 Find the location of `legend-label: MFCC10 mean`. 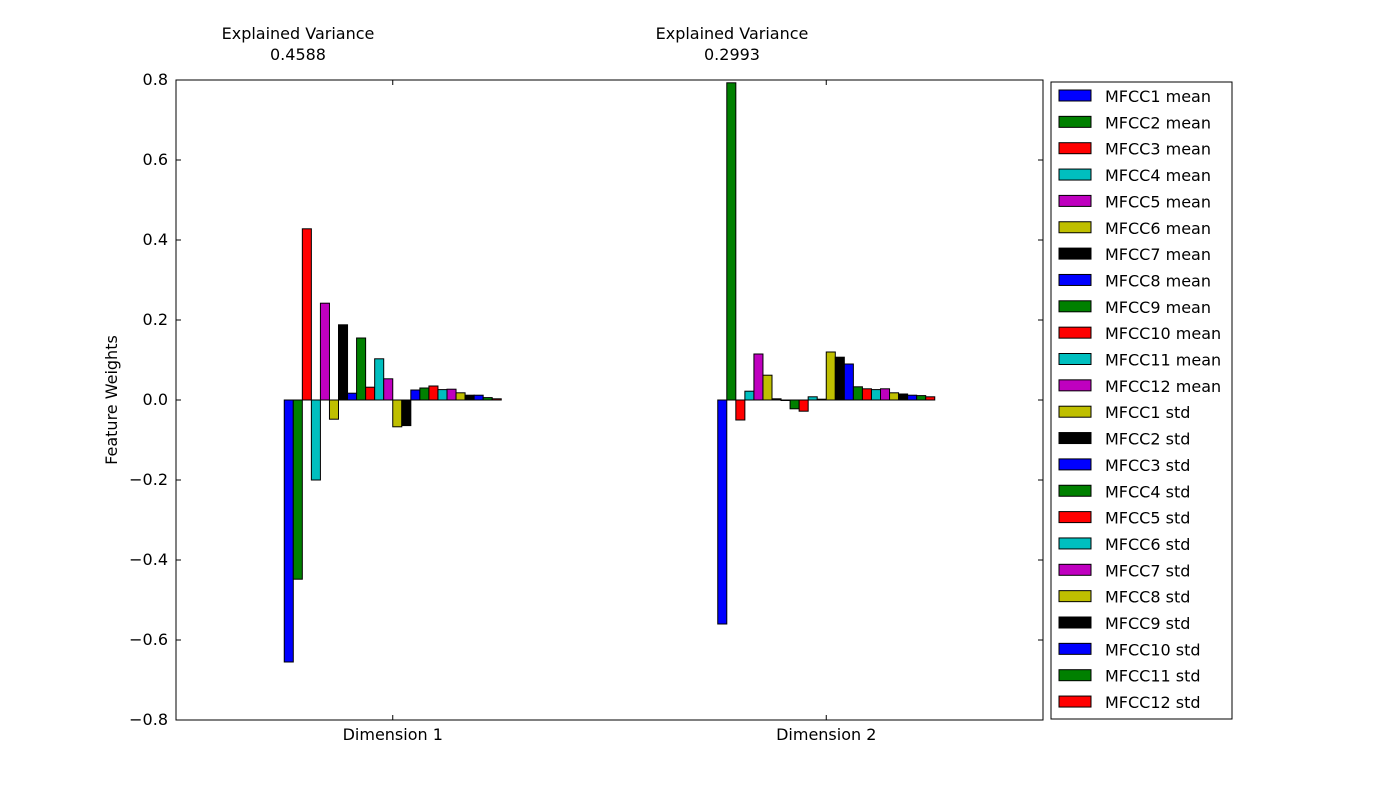

legend-label: MFCC10 mean is located at coordinates (1163, 333).